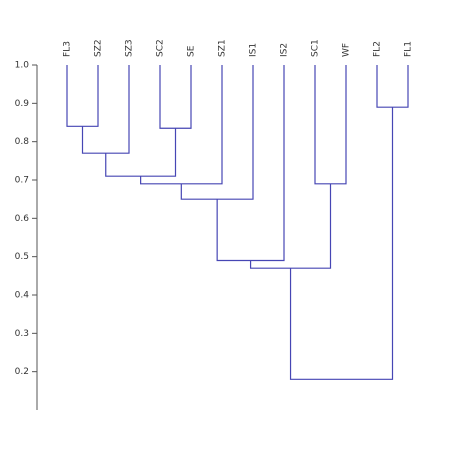 Image resolution: width=474 pixels, height=474 pixels. What do you see at coordinates (22, 334) in the screenshot?
I see `y-tick-label: 0.3` at bounding box center [22, 334].